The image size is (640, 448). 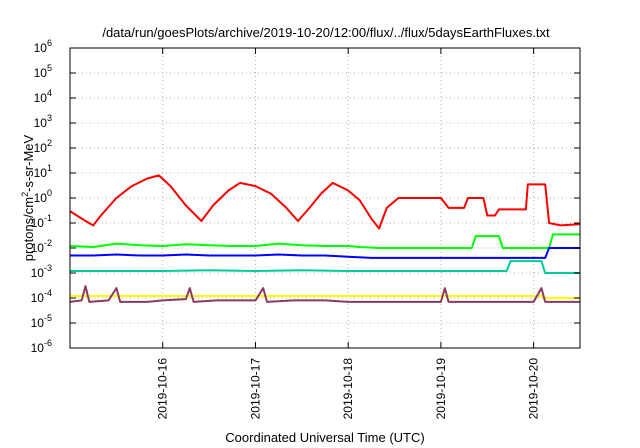 What do you see at coordinates (48, 268) in the screenshot?
I see `y-tick-label-exp: -3` at bounding box center [48, 268].